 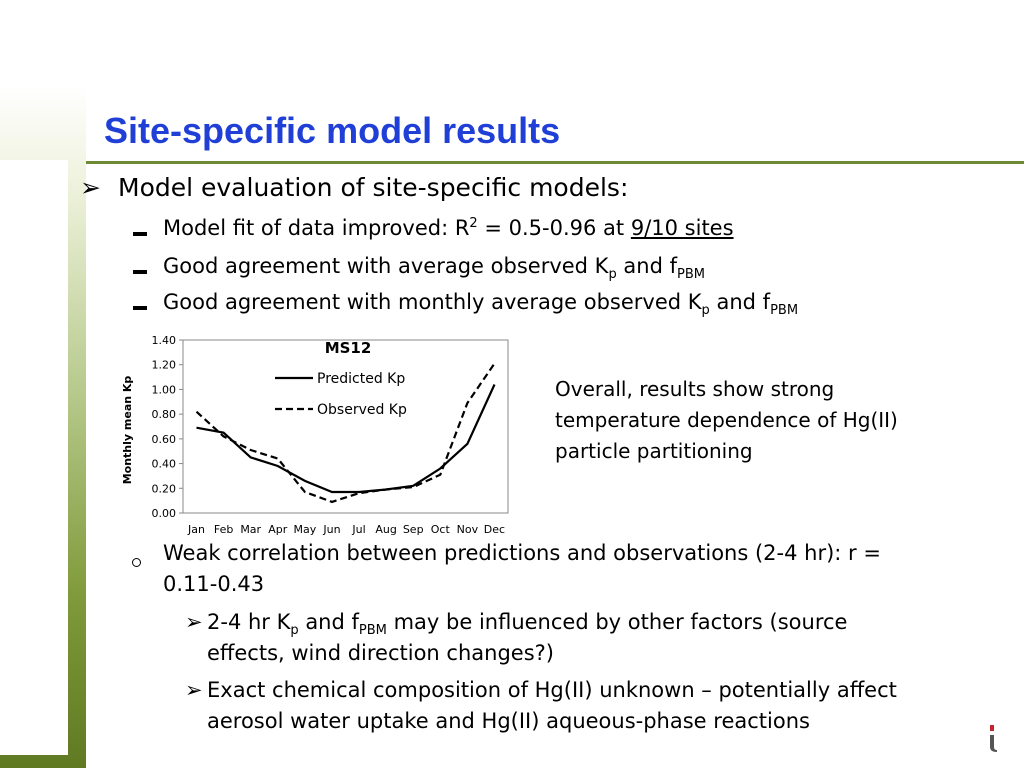 I want to click on x-tick-label: Mar, so click(x=250, y=529).